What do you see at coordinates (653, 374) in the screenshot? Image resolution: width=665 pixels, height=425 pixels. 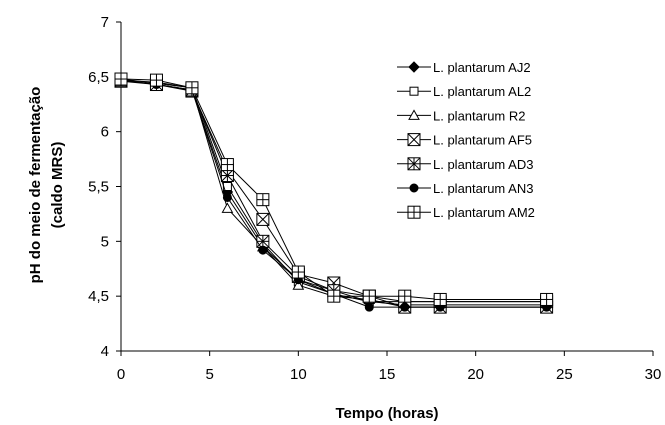 I see `x-tick-label: 30` at bounding box center [653, 374].